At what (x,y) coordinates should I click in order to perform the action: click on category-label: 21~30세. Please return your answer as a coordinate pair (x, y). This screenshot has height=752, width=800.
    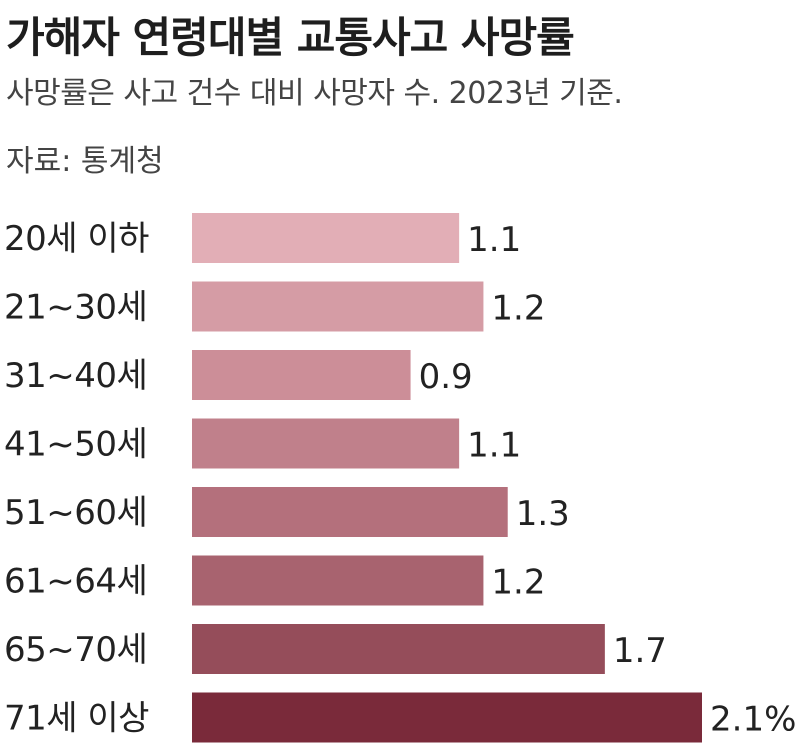
    Looking at the image, I should click on (75, 308).